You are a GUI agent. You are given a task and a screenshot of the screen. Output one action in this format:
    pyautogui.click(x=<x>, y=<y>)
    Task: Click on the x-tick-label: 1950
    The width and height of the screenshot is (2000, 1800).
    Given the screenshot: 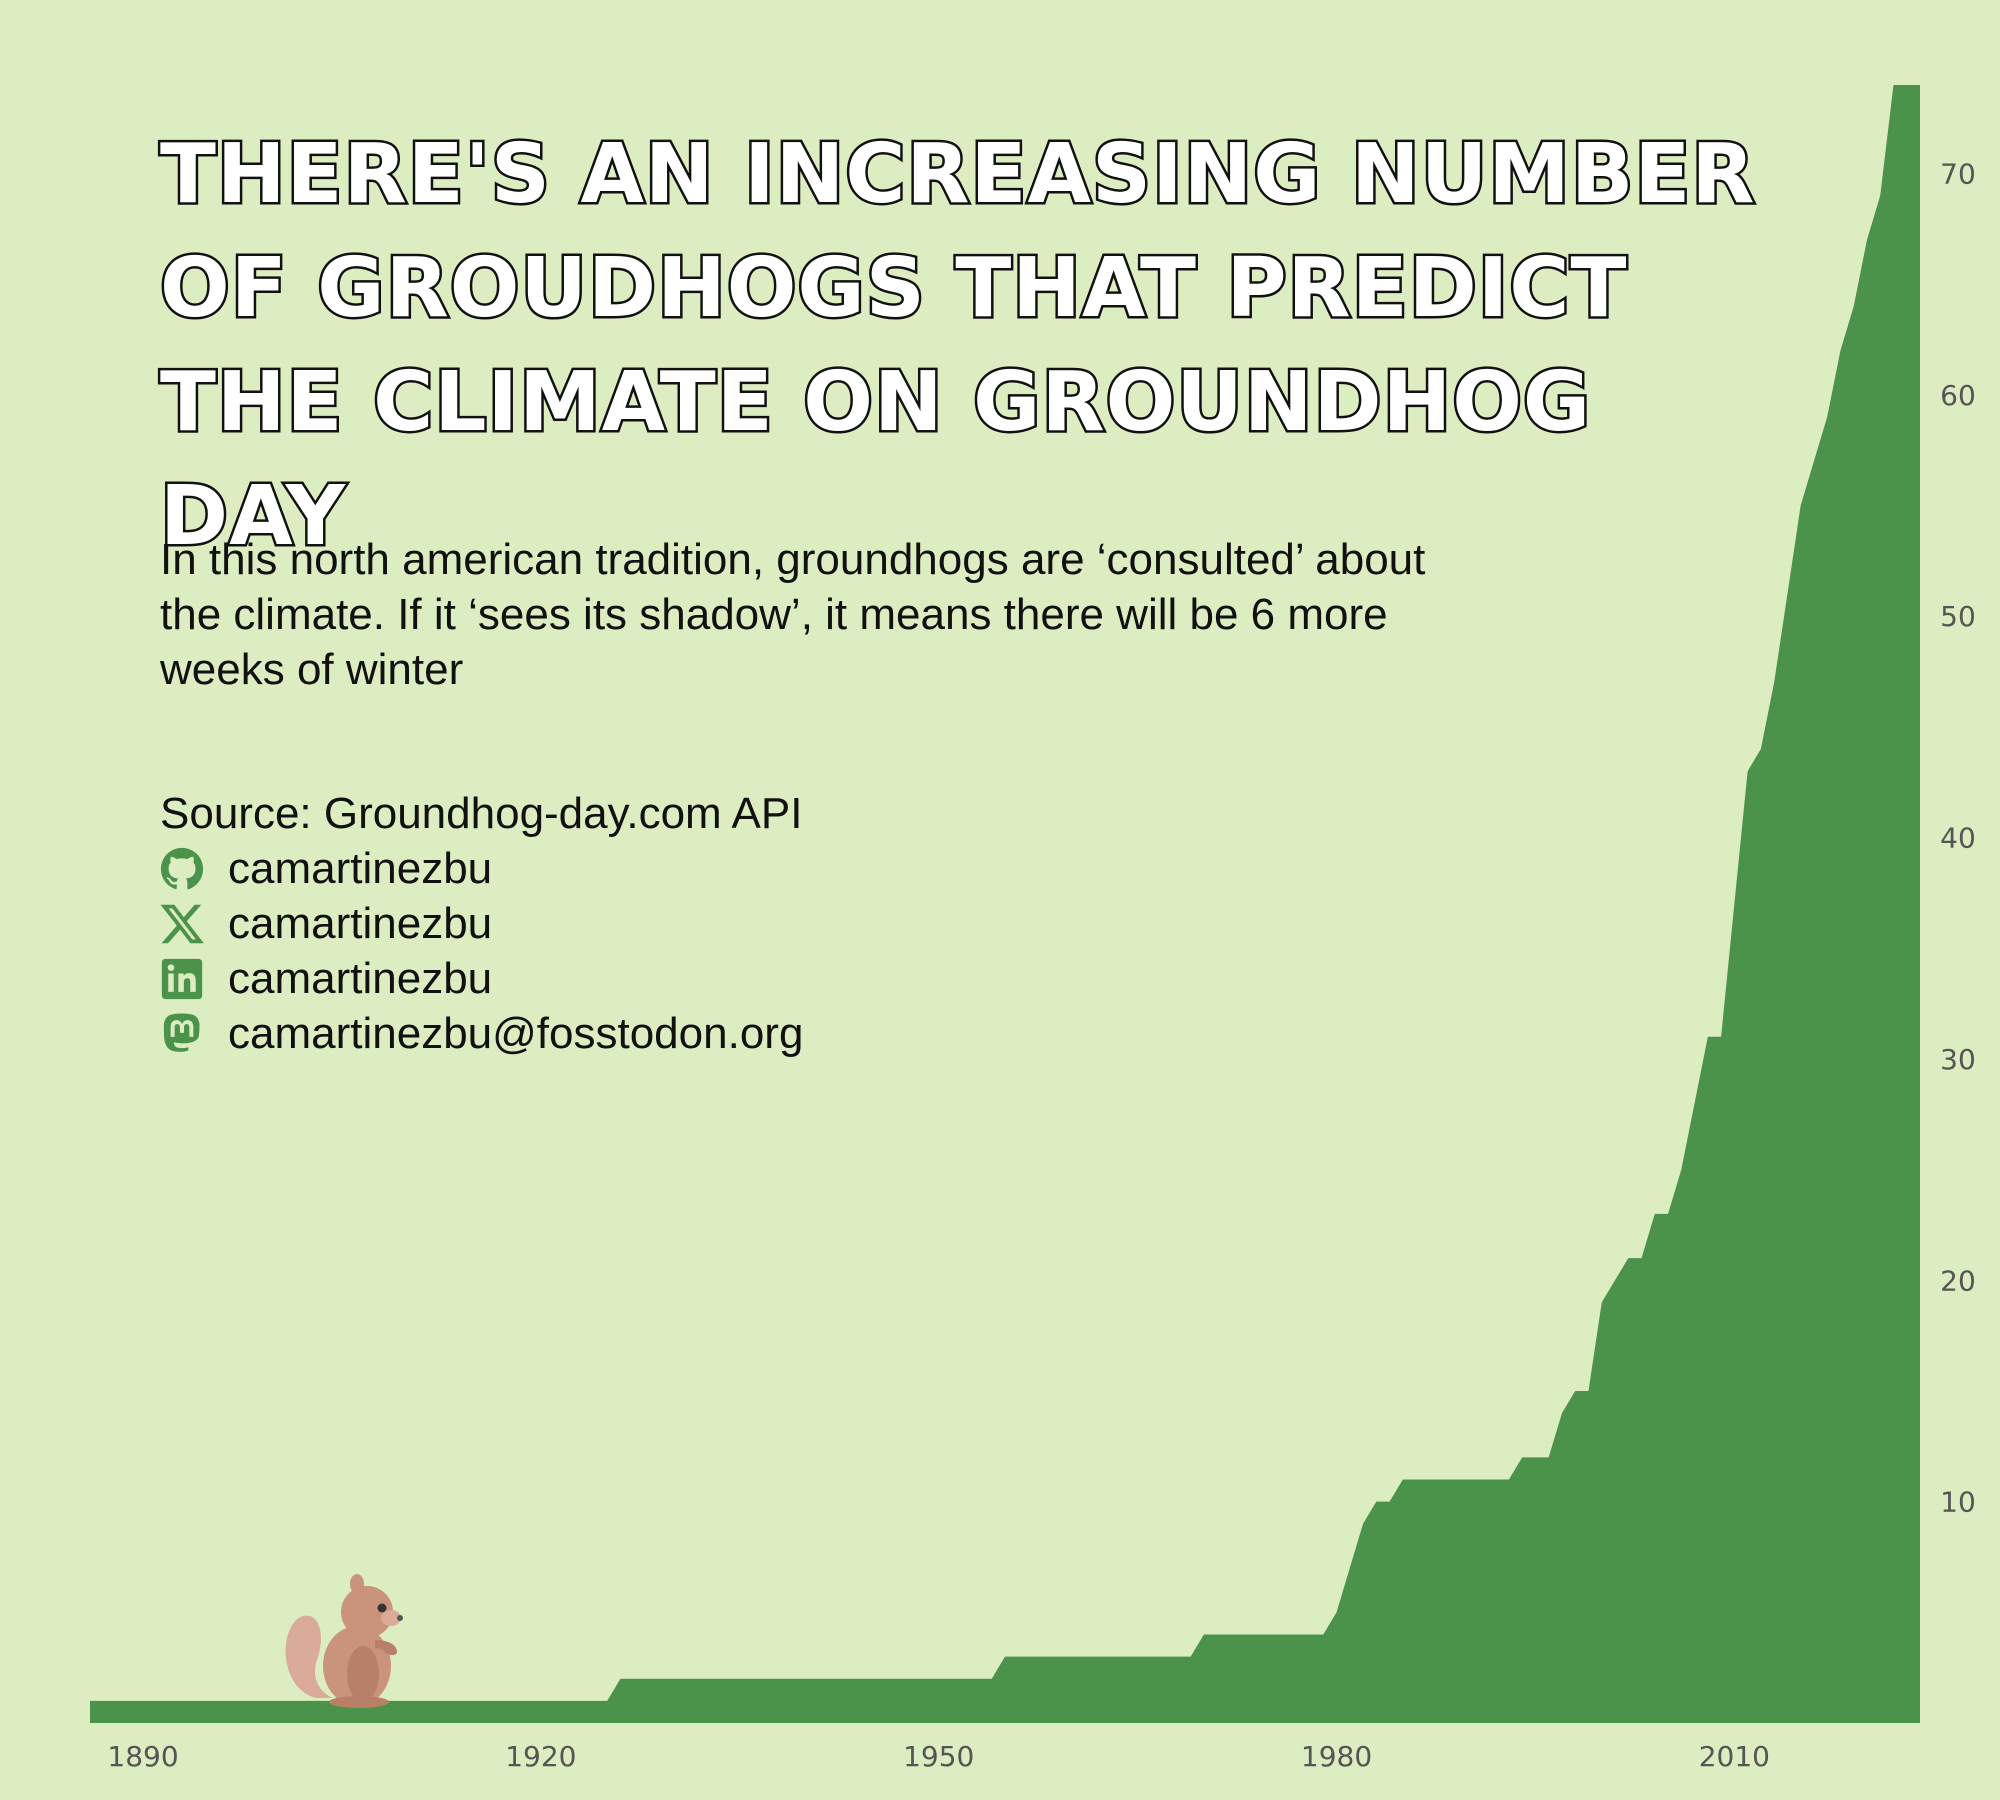 What is the action you would take?
    pyautogui.click(x=938, y=1756)
    